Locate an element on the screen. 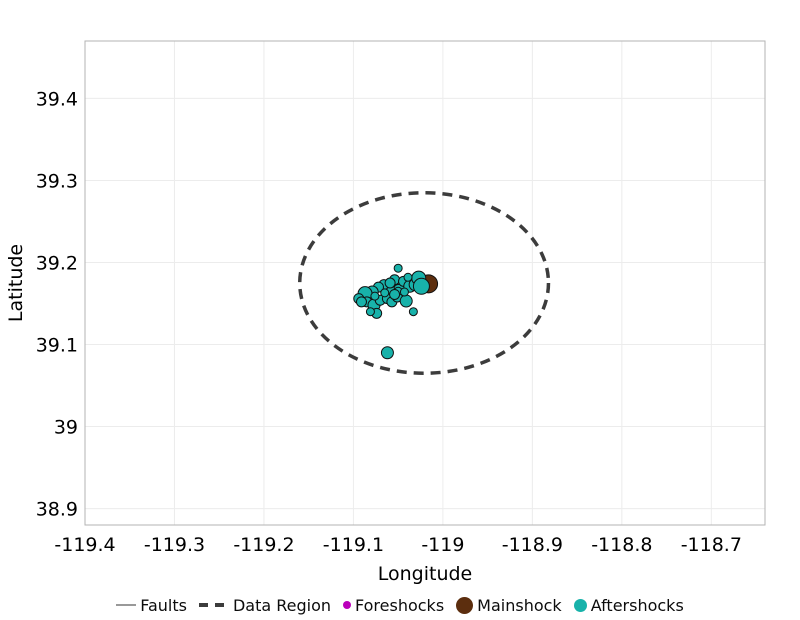 This screenshot has height=620, width=800. legend-label-faults: Faults is located at coordinates (163, 605).